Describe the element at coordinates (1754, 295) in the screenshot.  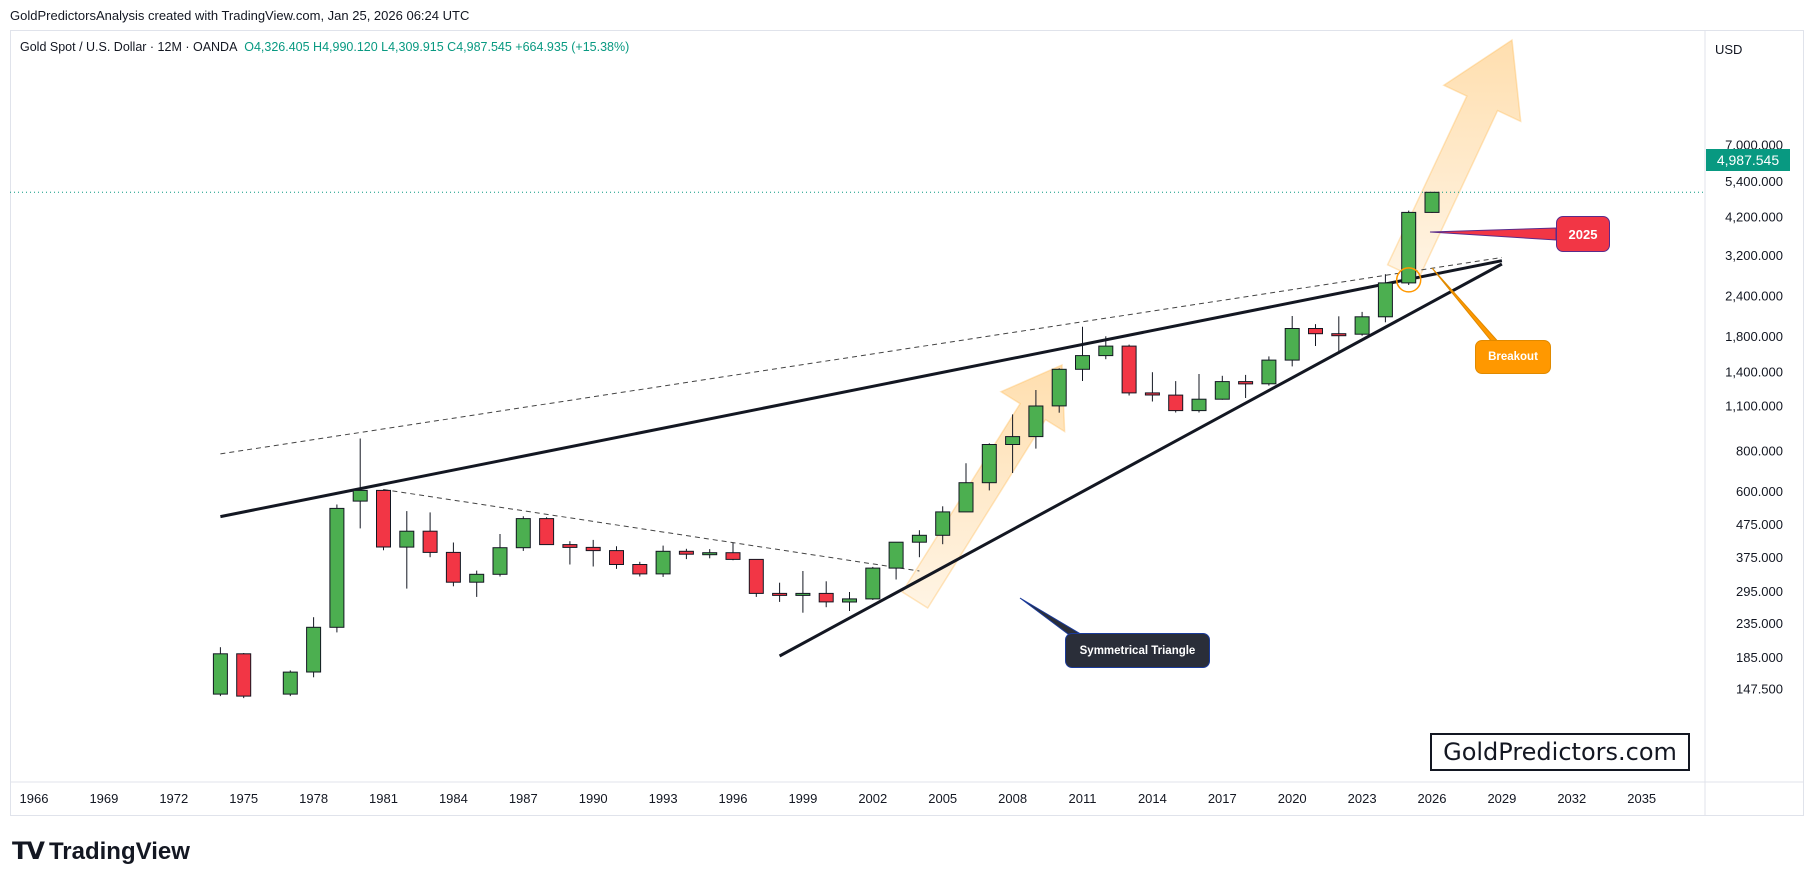
I see `price-tick-label: 2,400.000` at that location.